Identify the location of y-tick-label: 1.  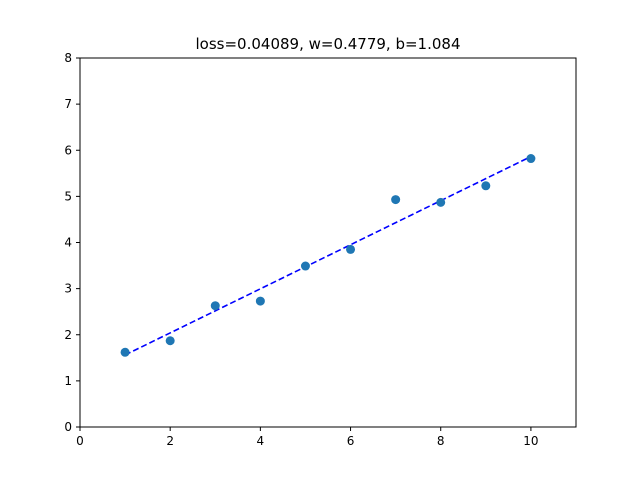
(68, 381).